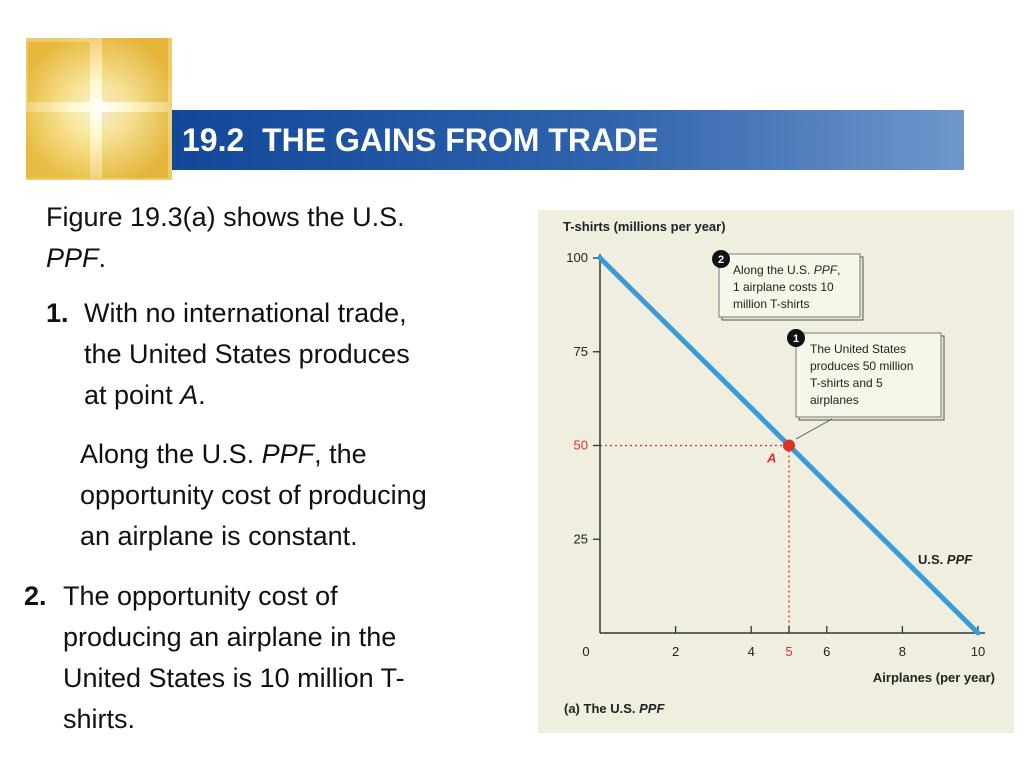  I want to click on point-2-line1: The opportunity cost of, so click(200, 596).